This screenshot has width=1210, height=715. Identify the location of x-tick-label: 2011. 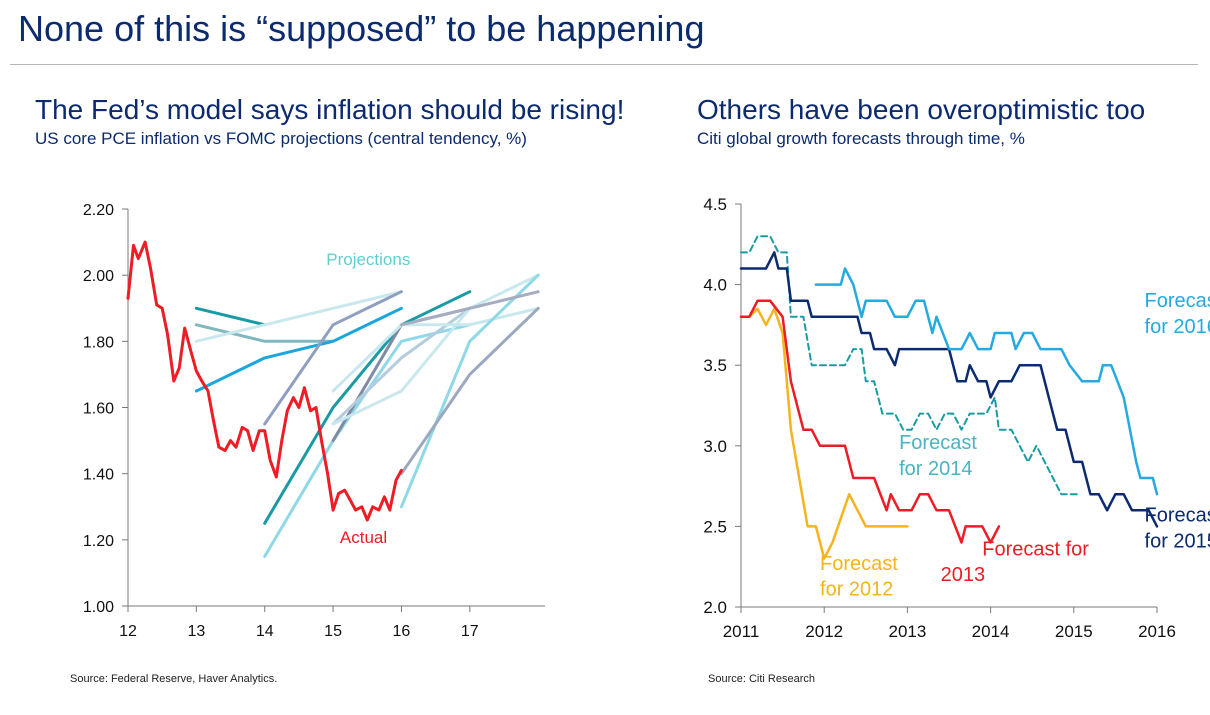
(741, 631).